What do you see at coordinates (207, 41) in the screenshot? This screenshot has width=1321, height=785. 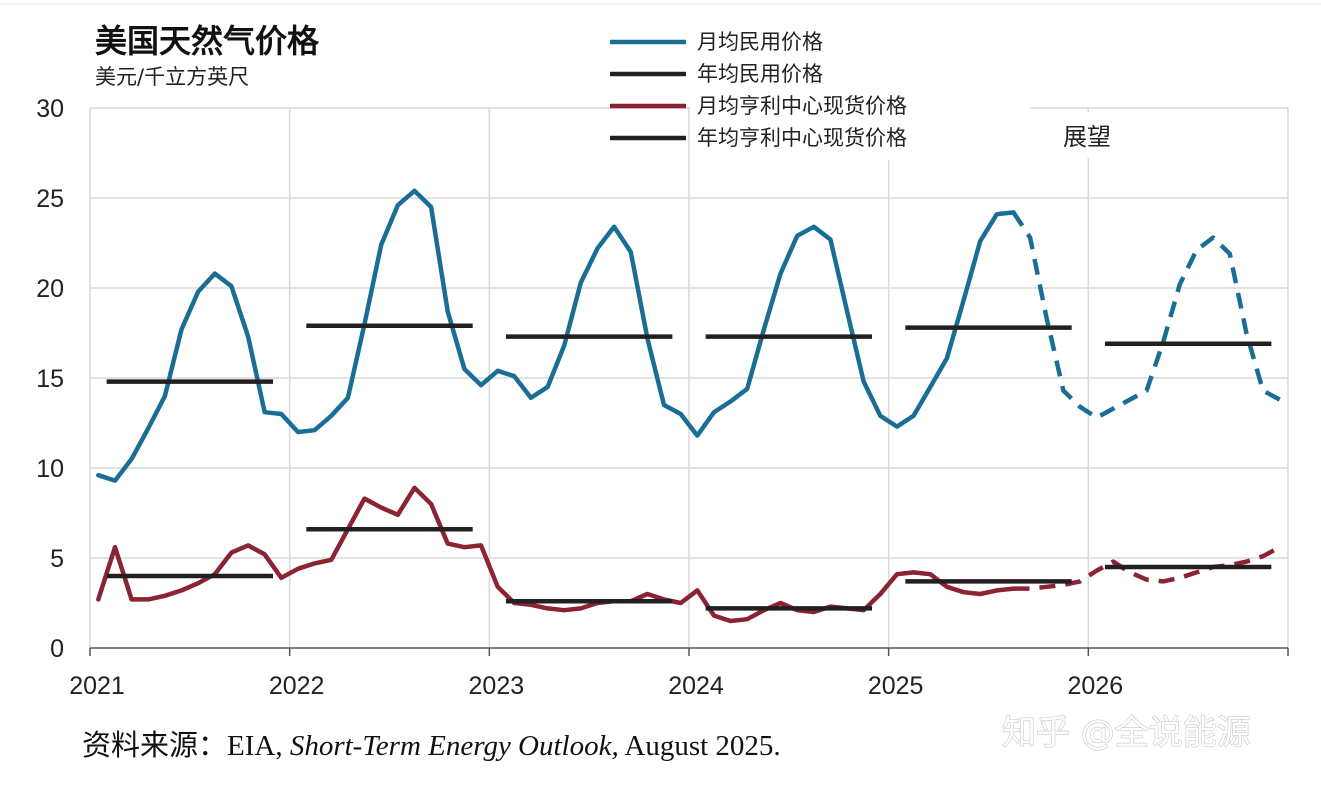 I see `chart-title: 美国天然气价格` at bounding box center [207, 41].